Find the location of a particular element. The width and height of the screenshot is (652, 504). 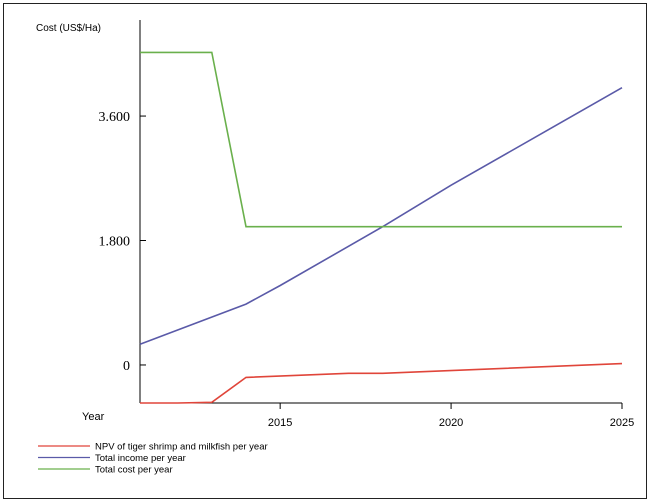

y-axis-label: Cost (US$/Ha) is located at coordinates (68, 28).